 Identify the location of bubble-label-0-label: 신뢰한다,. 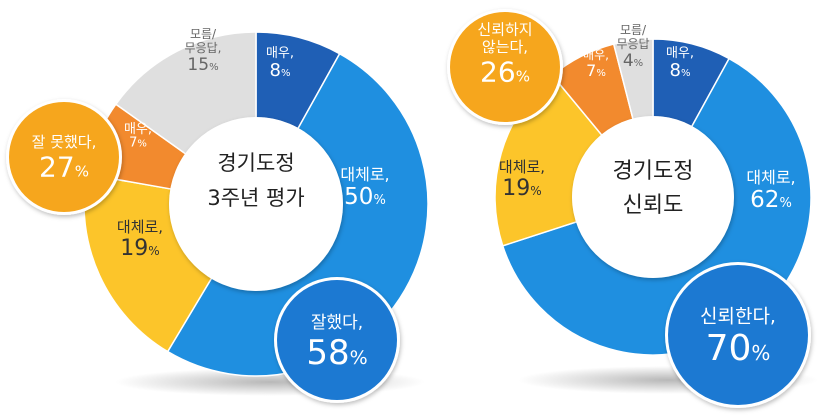
(738, 316).